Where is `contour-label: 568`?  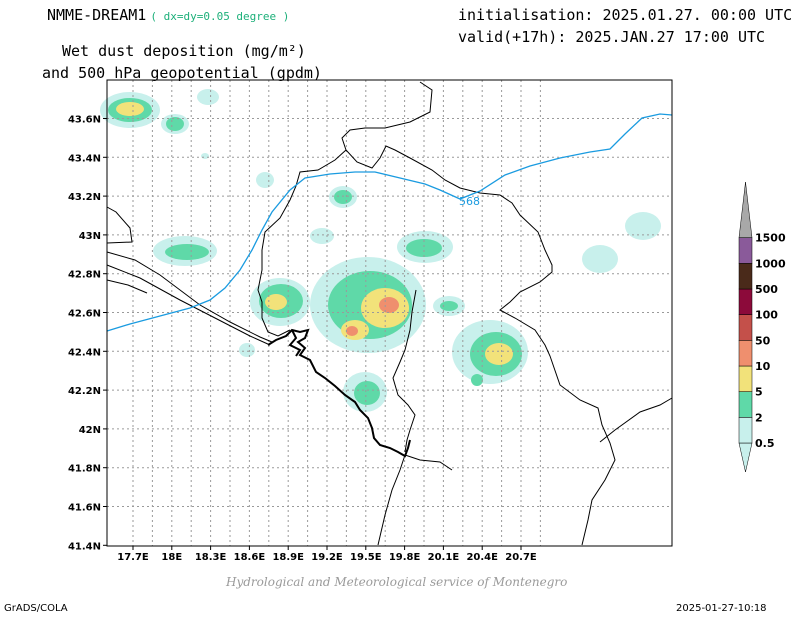
contour-label: 568 is located at coordinates (469, 201).